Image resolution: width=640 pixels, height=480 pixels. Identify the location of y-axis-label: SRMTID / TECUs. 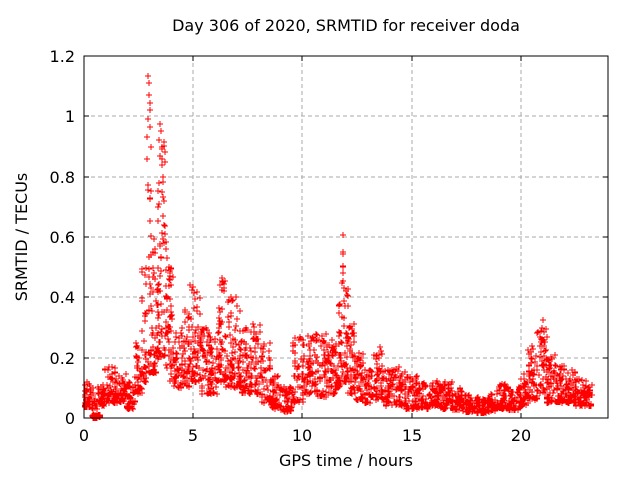
(21, 237).